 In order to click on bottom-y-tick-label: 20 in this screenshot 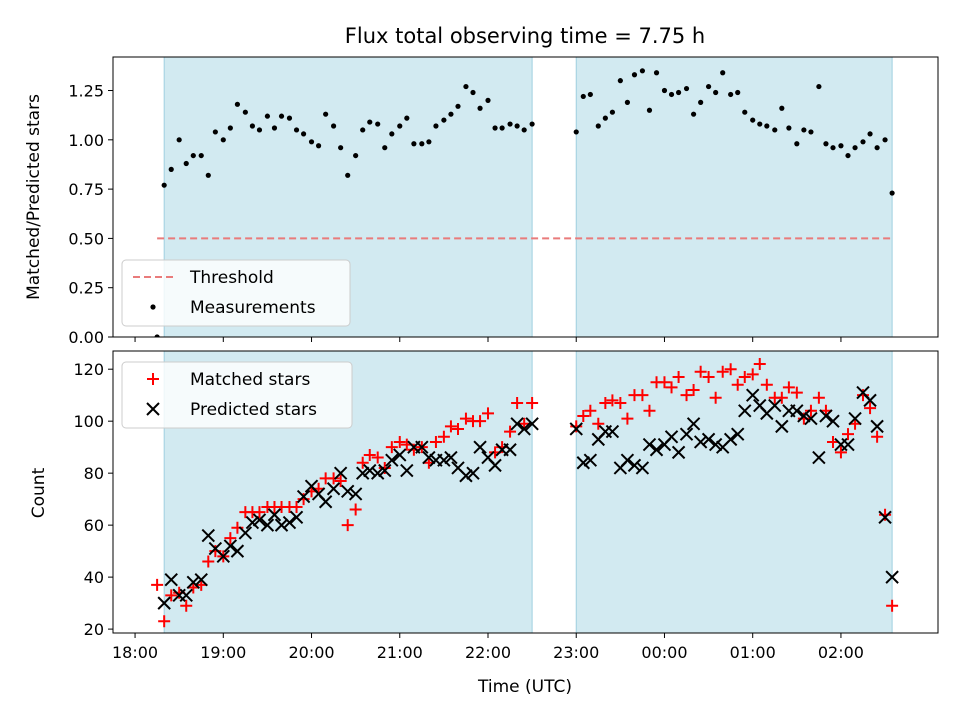, I will do `click(94, 629)`.